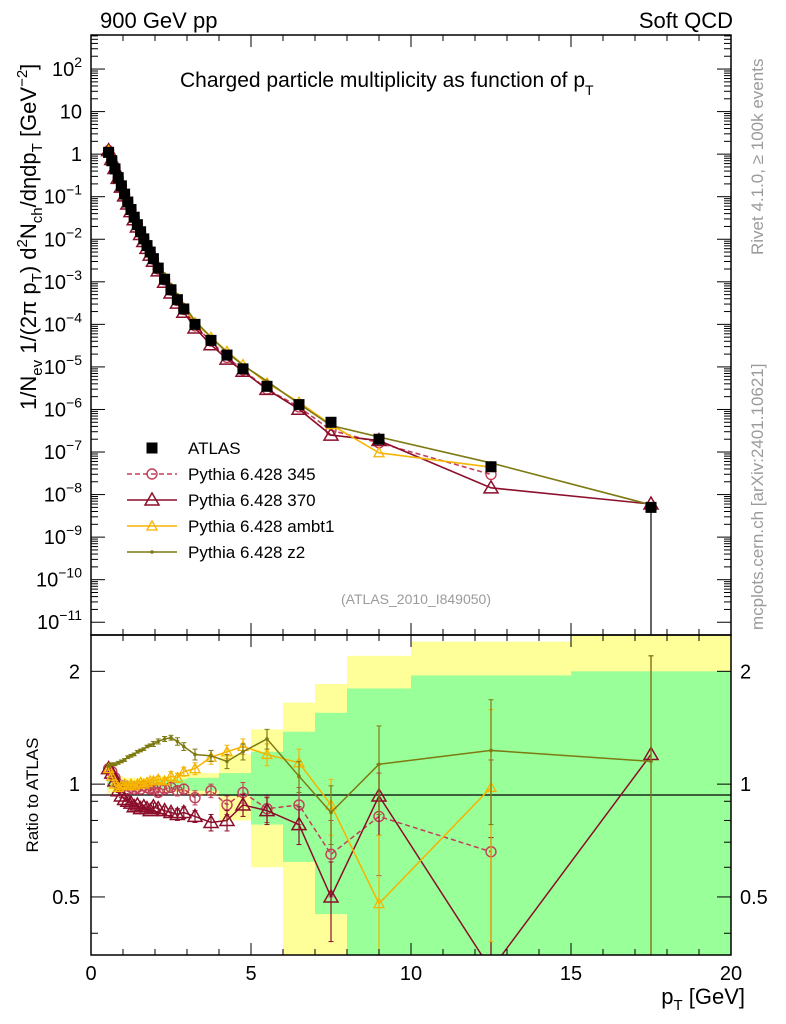  I want to click on legend-marker-z2, so click(152, 552).